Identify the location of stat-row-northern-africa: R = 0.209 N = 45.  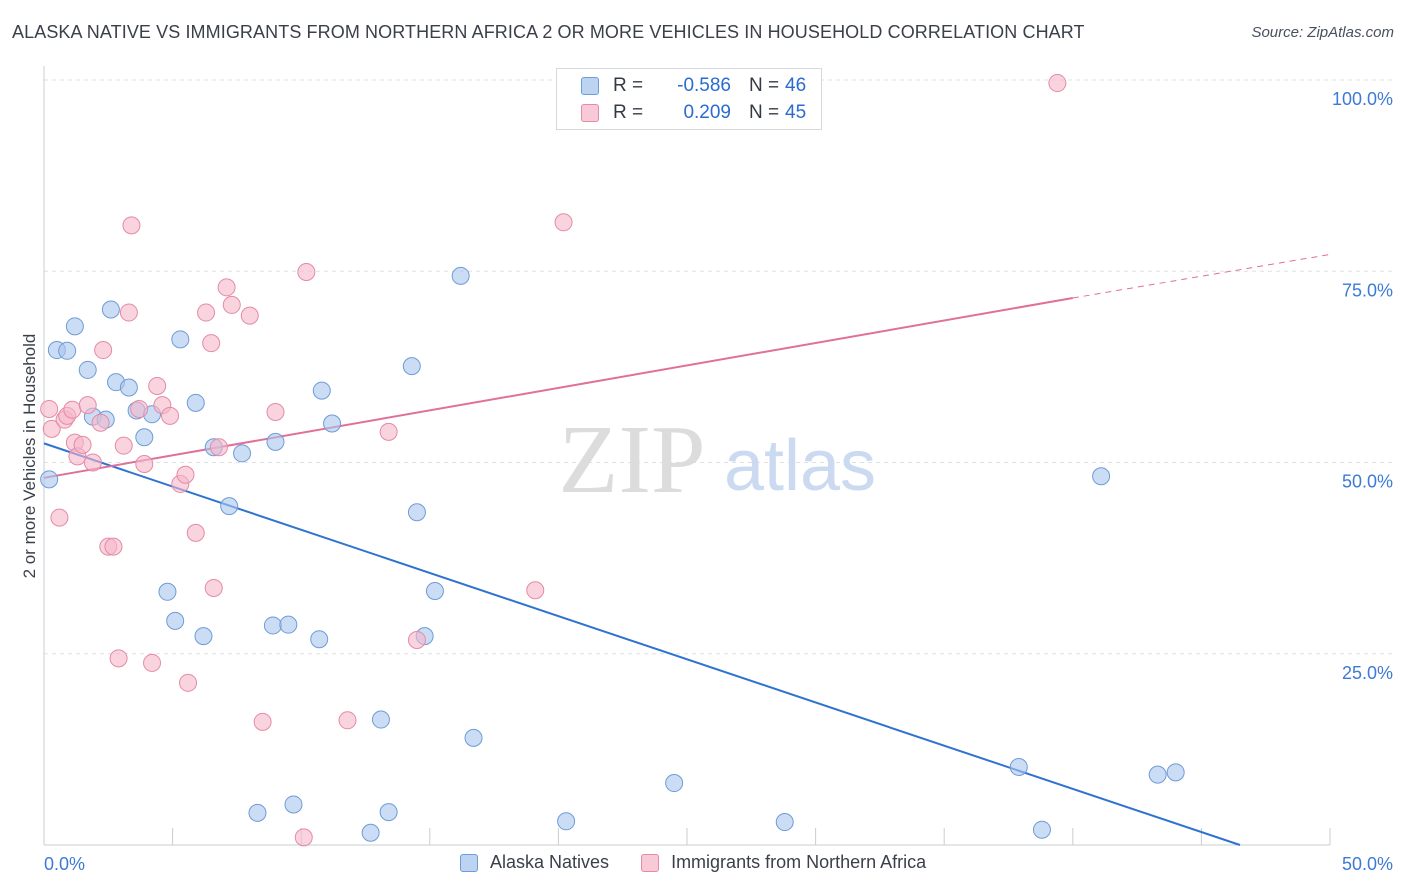
(693, 113).